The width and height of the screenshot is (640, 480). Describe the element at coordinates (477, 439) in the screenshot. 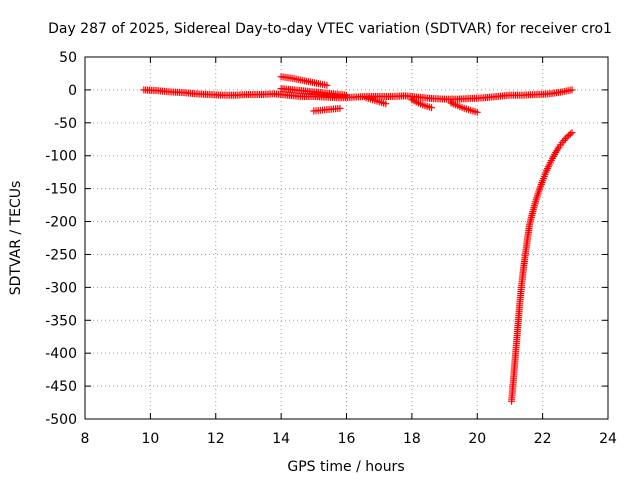

I see `x-tick-label: 20` at that location.